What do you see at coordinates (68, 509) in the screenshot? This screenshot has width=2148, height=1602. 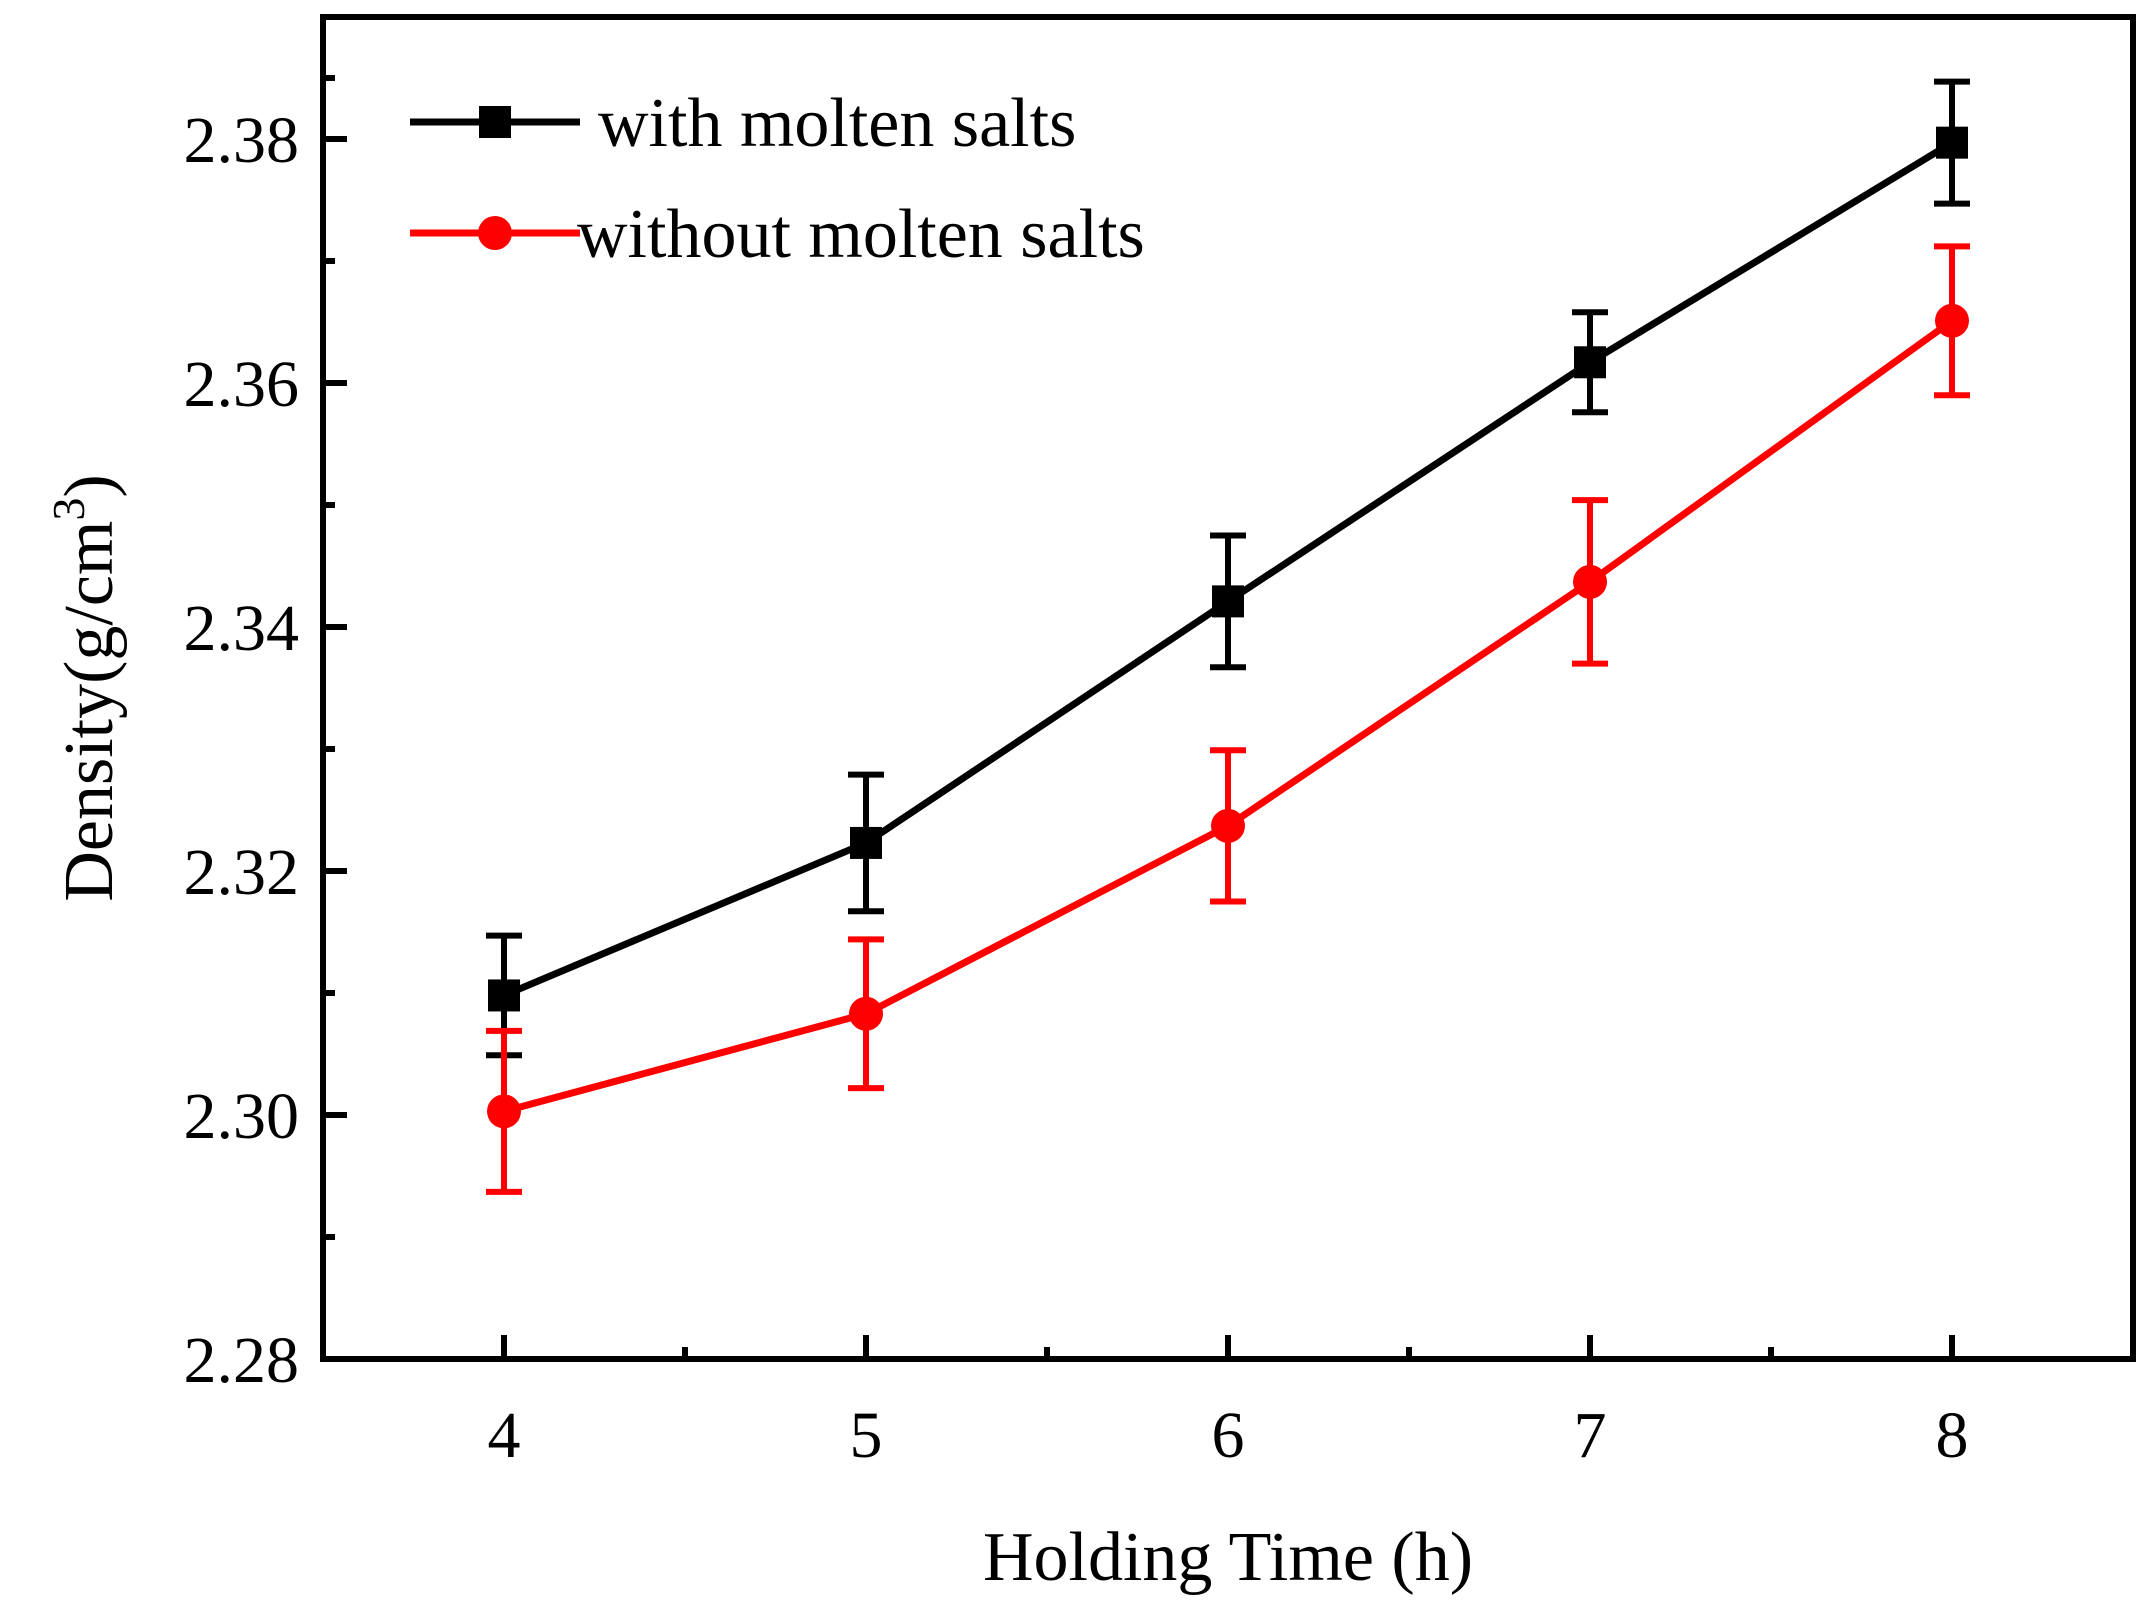 I see `y-axis-title-superscript: 3` at bounding box center [68, 509].